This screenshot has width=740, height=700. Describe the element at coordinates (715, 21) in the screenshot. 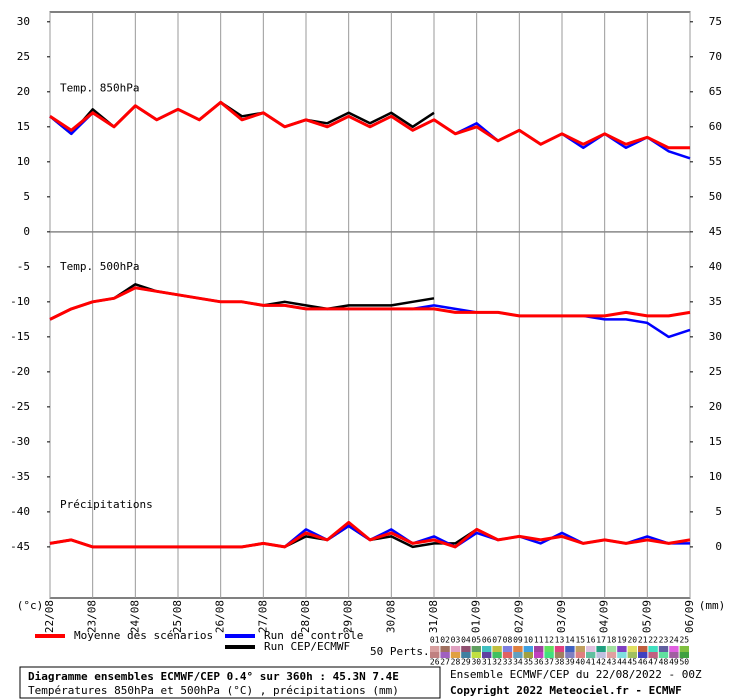

I see `y2-tick-label: 75` at that location.